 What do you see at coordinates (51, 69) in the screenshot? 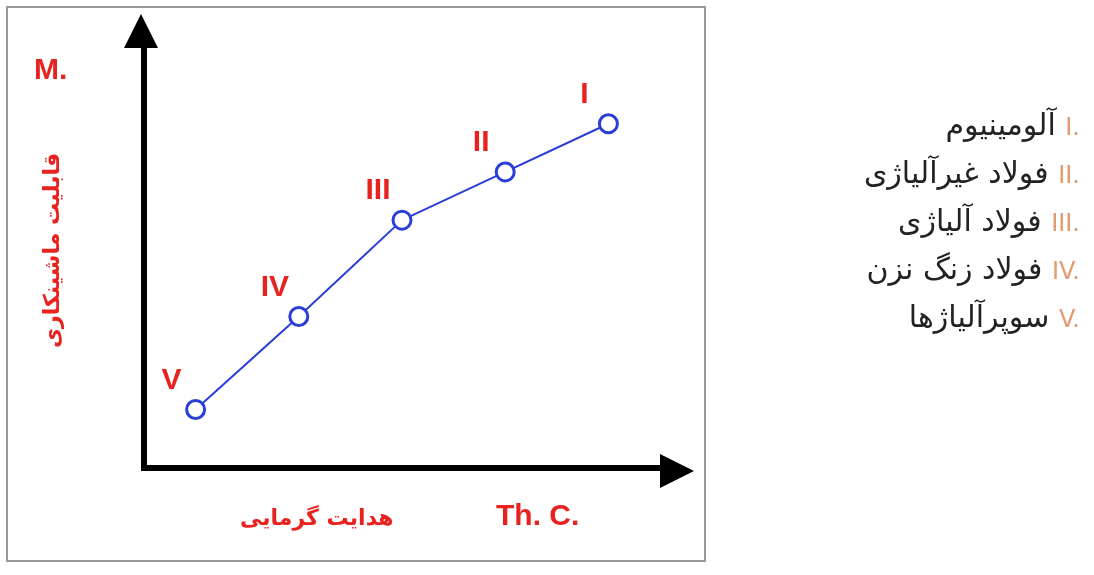
I see `text: M.` at bounding box center [51, 69].